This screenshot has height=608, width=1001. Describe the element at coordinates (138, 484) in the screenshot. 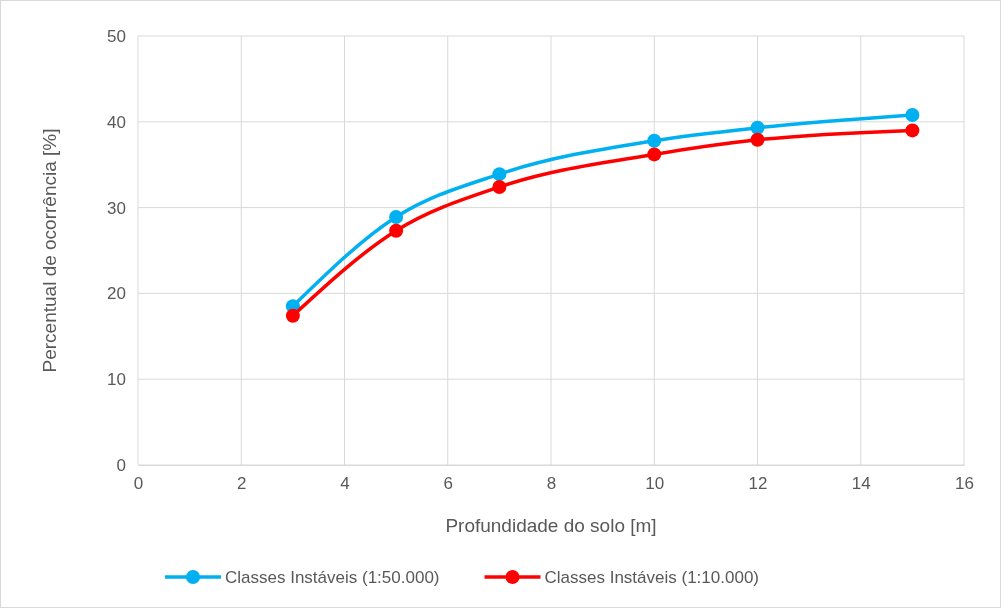

I see `x-tick-label: 0` at that location.